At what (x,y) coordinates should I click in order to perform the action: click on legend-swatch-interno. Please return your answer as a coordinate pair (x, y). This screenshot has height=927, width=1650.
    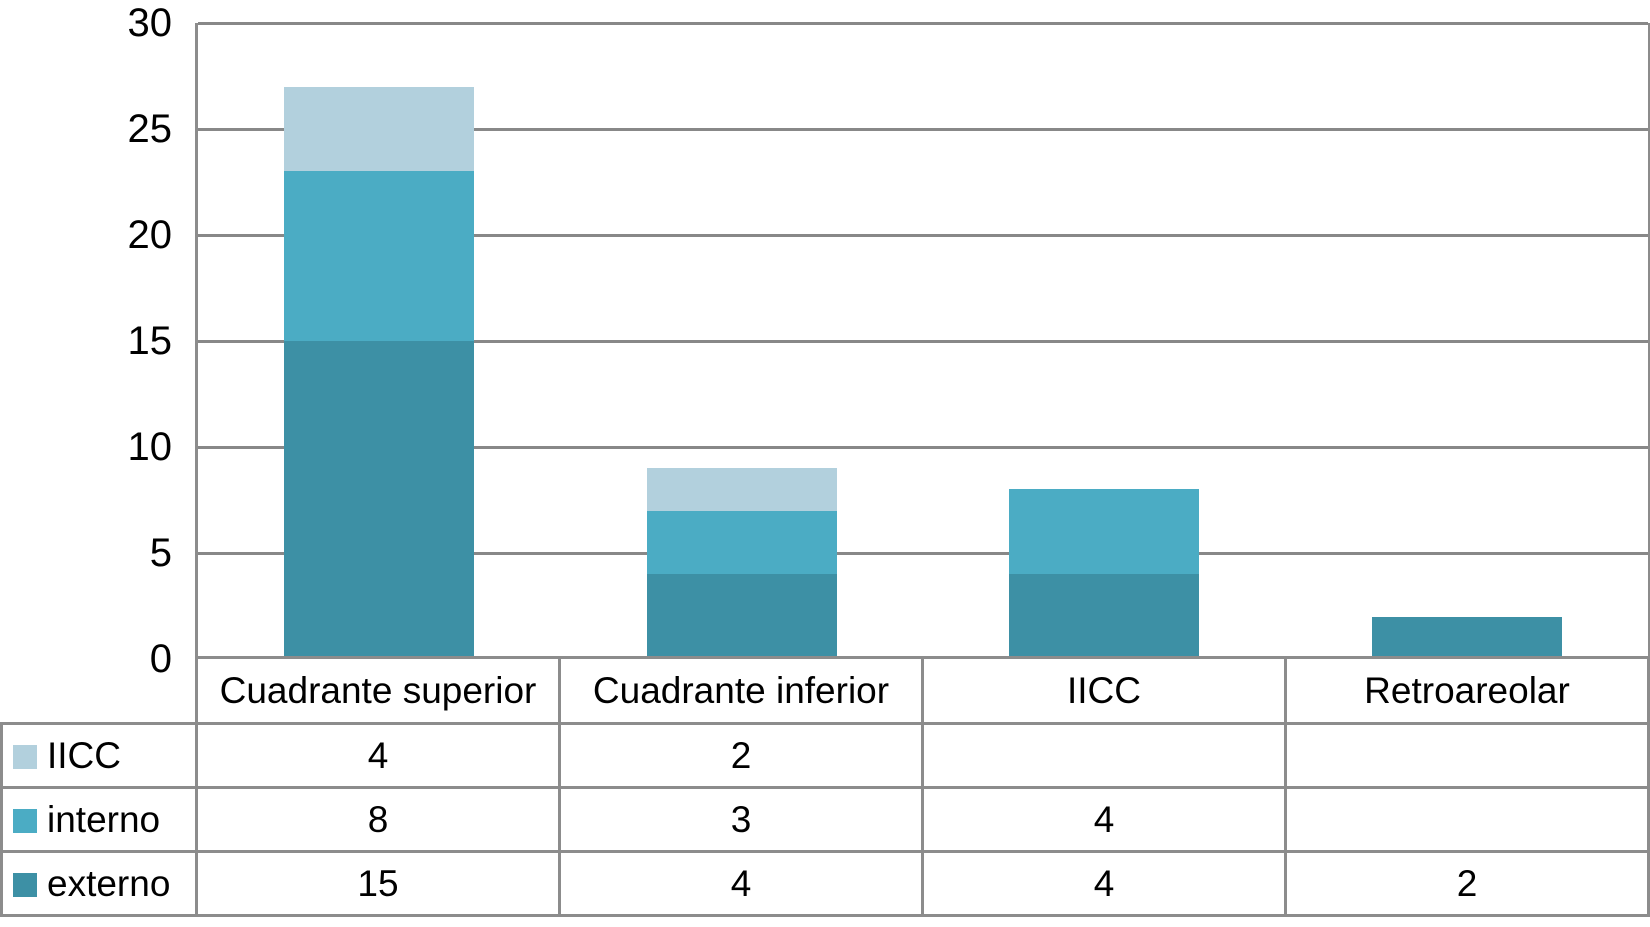
    Looking at the image, I should click on (25, 820).